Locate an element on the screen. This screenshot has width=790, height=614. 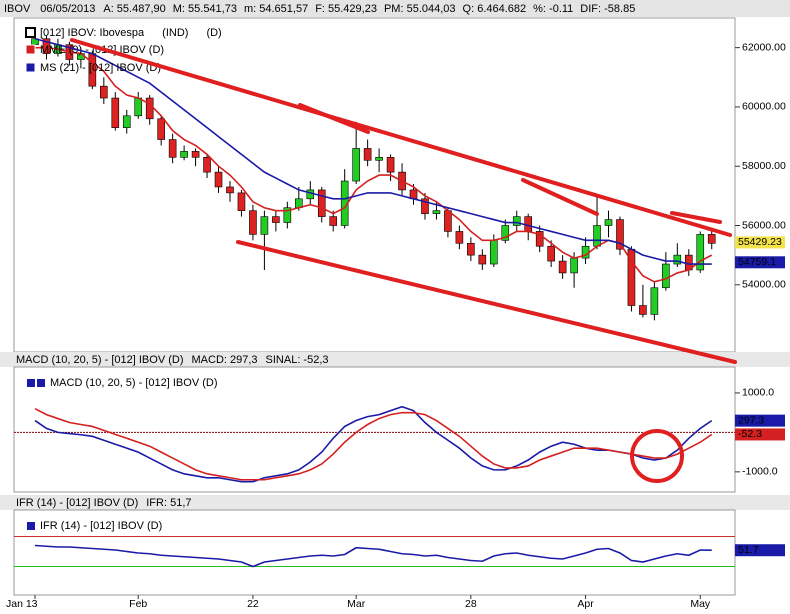
panel-title: MACD (10, 20, 5) - [012] IBOV (D) is located at coordinates (100, 360).